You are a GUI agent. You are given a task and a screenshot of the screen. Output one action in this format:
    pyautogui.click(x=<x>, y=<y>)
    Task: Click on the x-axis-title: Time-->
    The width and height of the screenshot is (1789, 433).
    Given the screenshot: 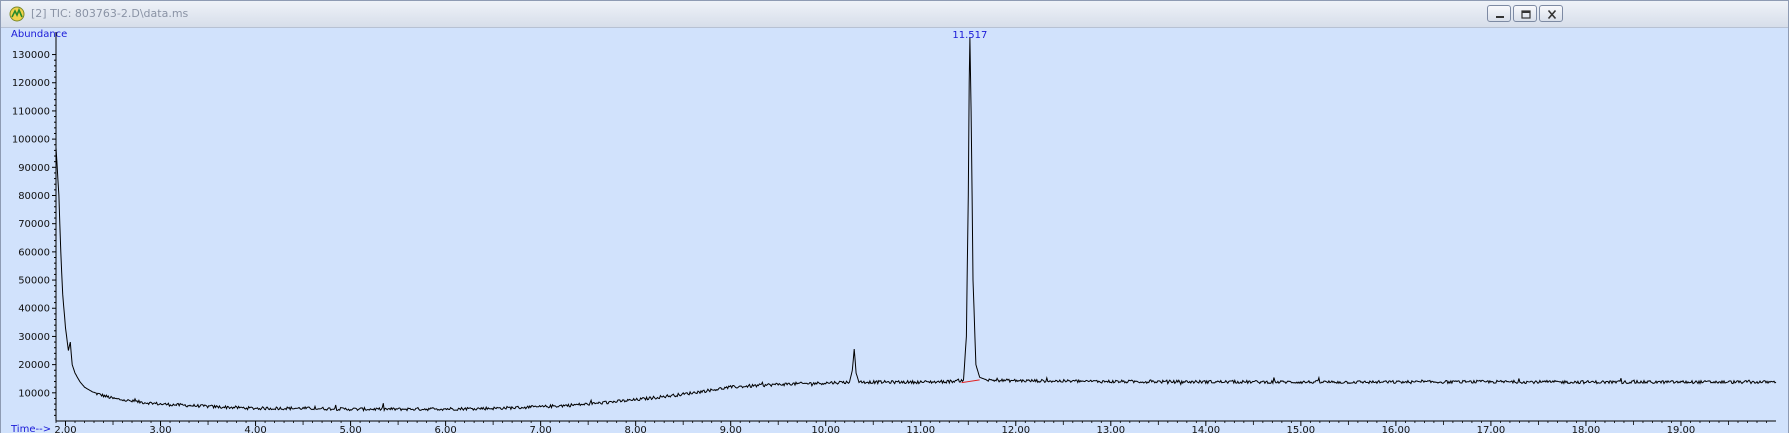 What is the action you would take?
    pyautogui.click(x=30, y=428)
    